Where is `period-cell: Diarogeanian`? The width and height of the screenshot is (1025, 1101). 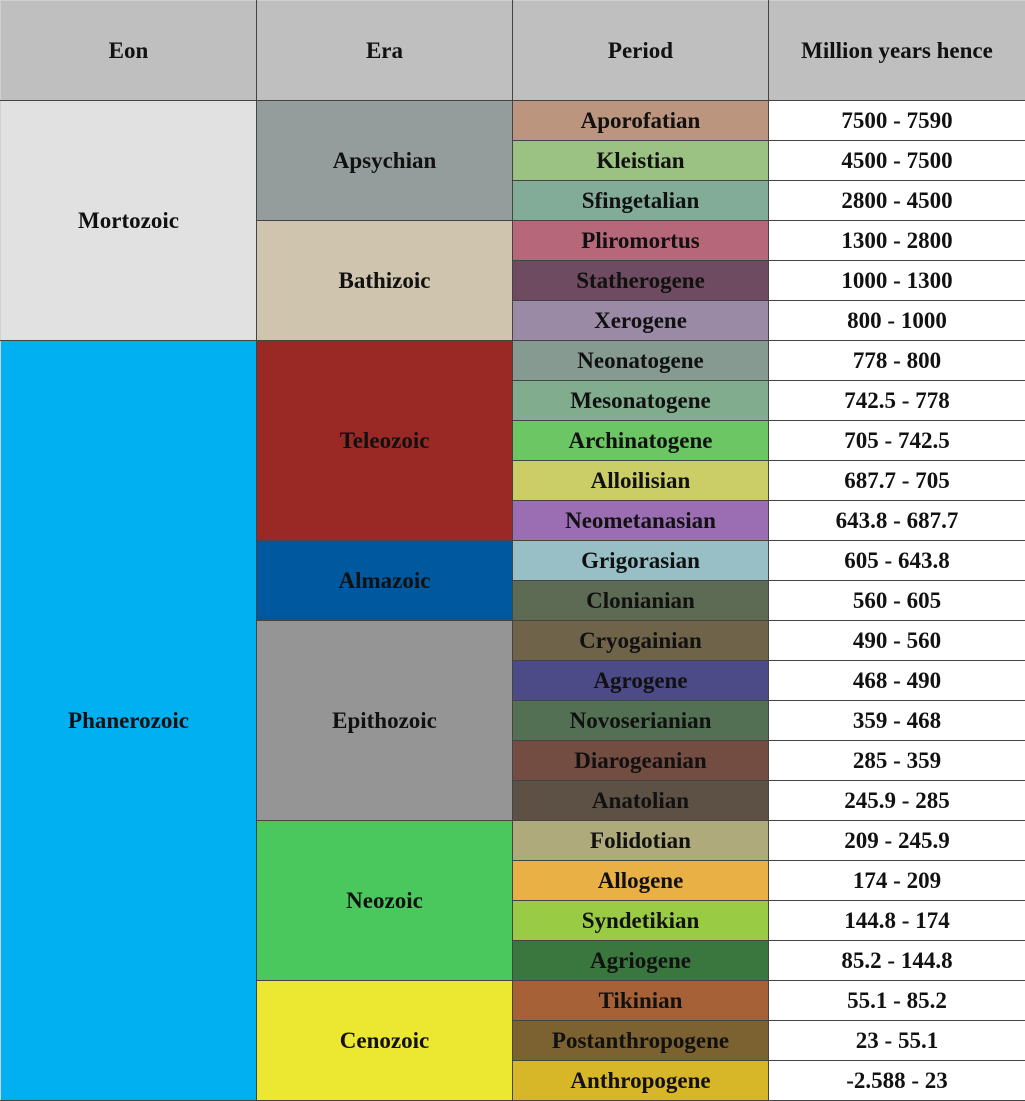
period-cell: Diarogeanian is located at coordinates (640, 760).